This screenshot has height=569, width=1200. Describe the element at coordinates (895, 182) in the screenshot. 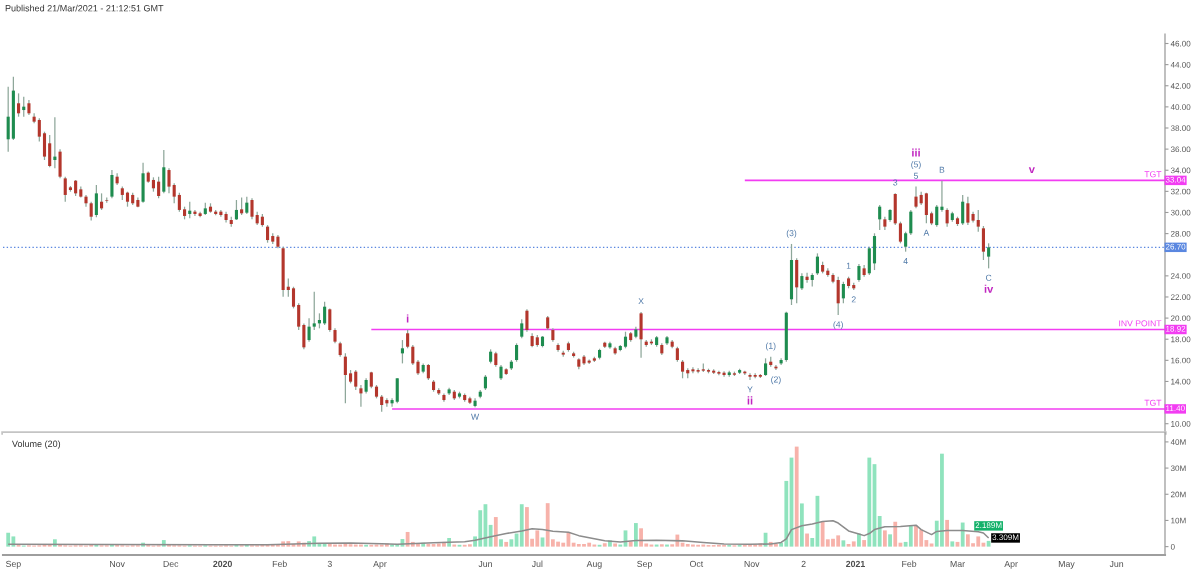

I see `annotation: 3` at that location.